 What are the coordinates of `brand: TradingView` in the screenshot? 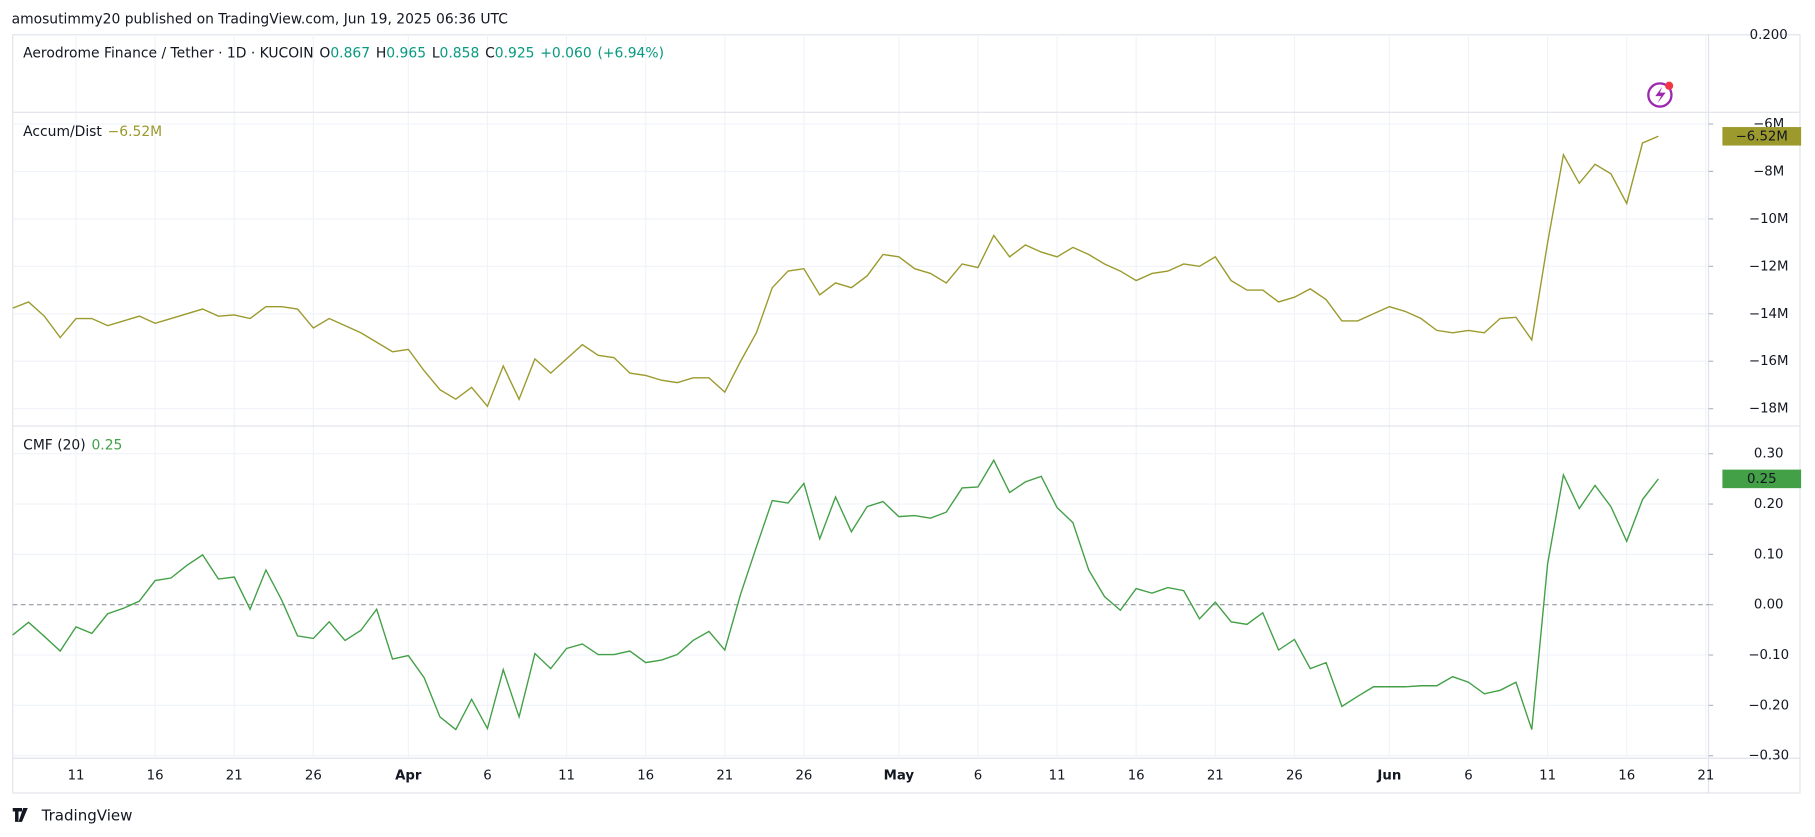 It's located at (72, 816).